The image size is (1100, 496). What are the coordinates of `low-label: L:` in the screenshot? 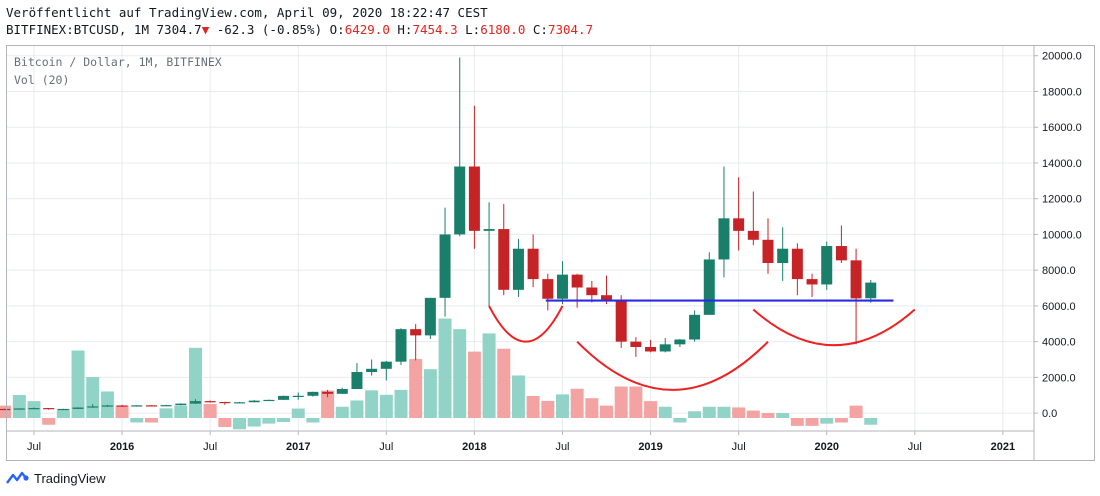 It's located at (473, 29).